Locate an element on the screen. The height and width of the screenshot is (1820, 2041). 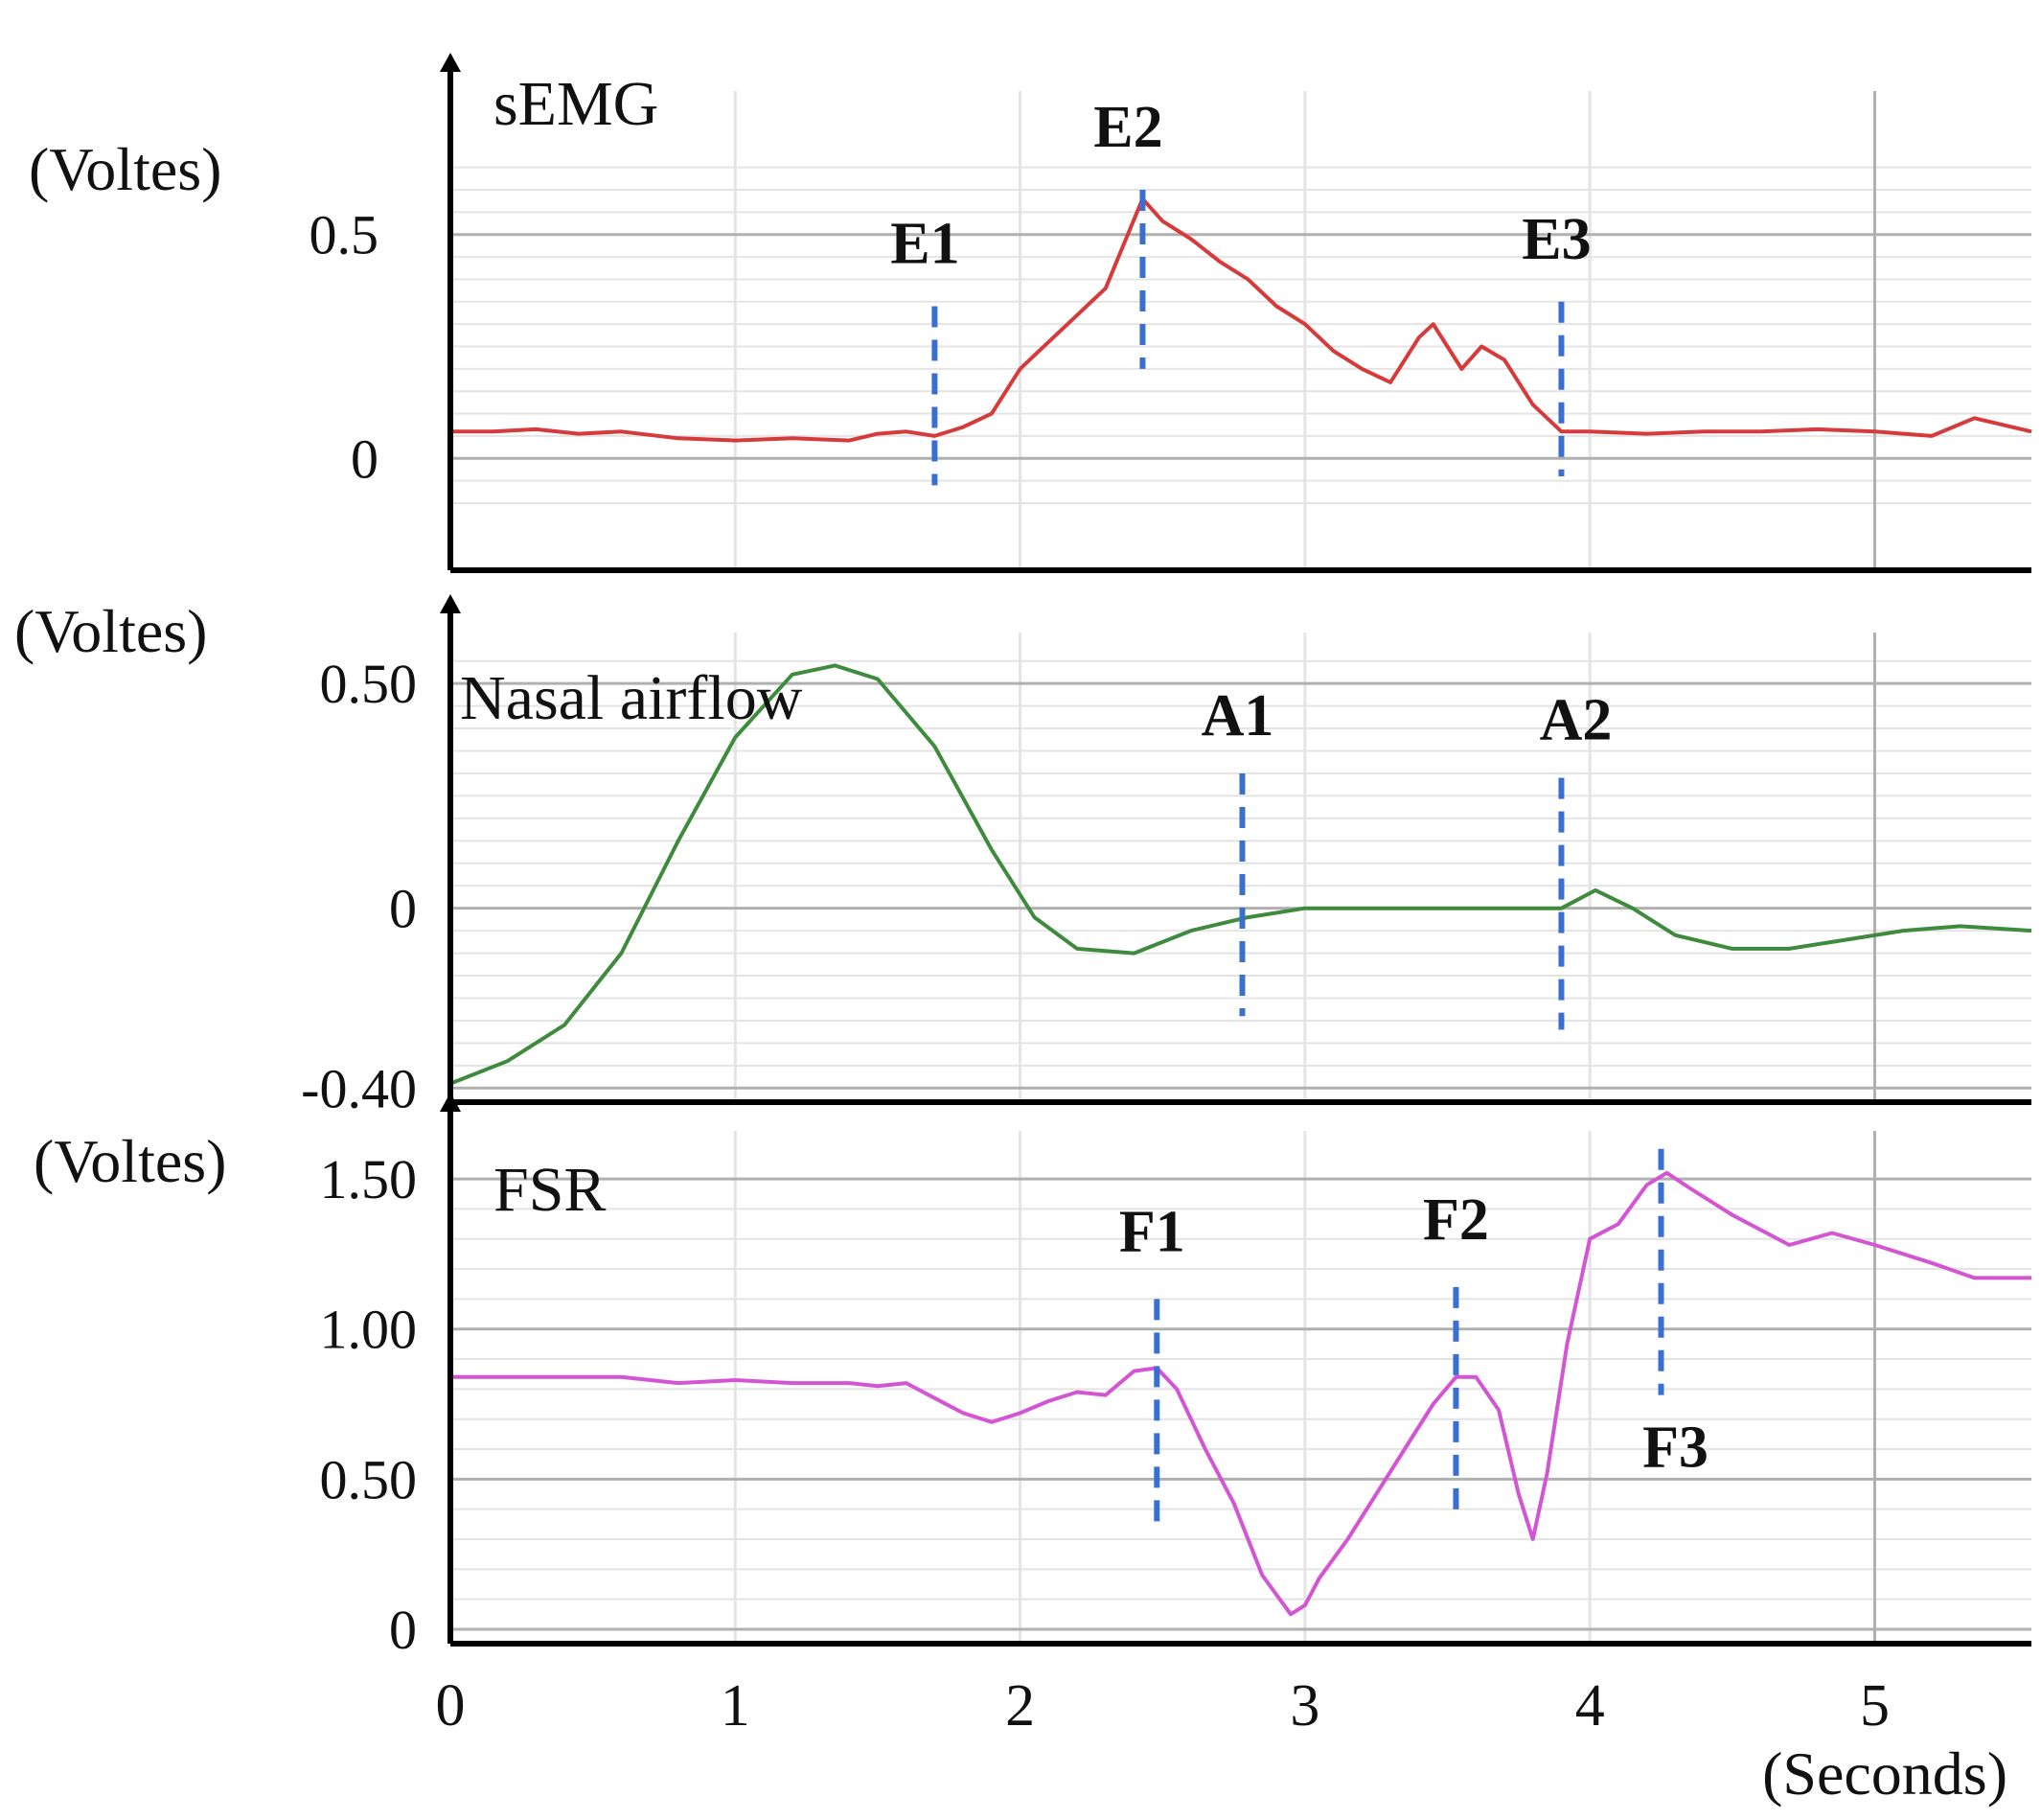
marker-e1-label: E1 is located at coordinates (925, 243).